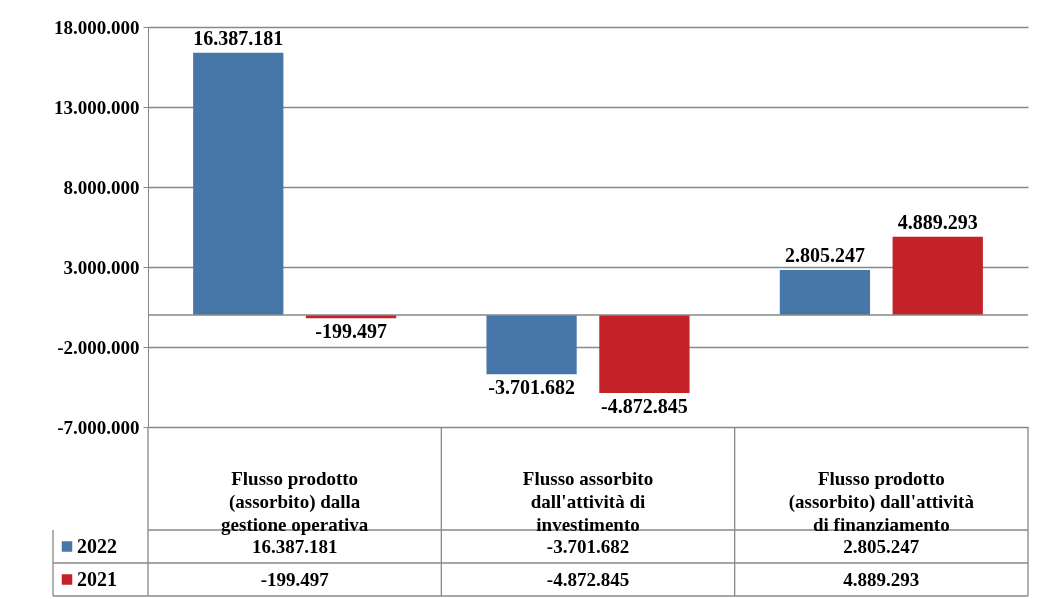 This screenshot has width=1051, height=599. I want to click on text: -3.701.682, so click(531, 387).